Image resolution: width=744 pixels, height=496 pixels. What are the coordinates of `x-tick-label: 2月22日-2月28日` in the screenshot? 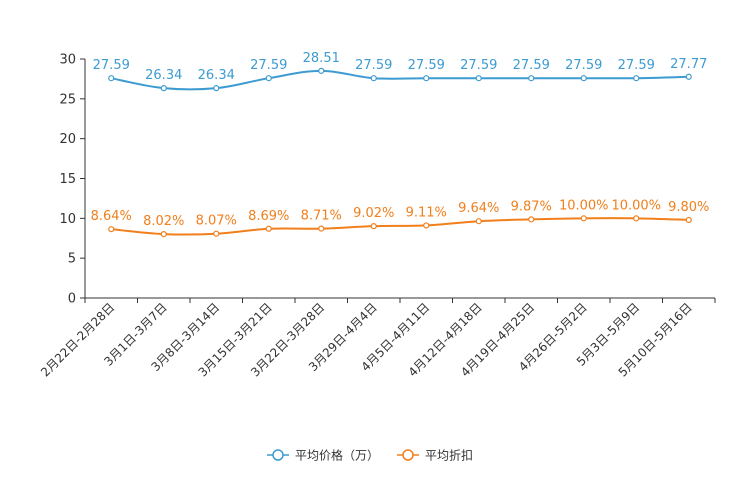 It's located at (77, 339).